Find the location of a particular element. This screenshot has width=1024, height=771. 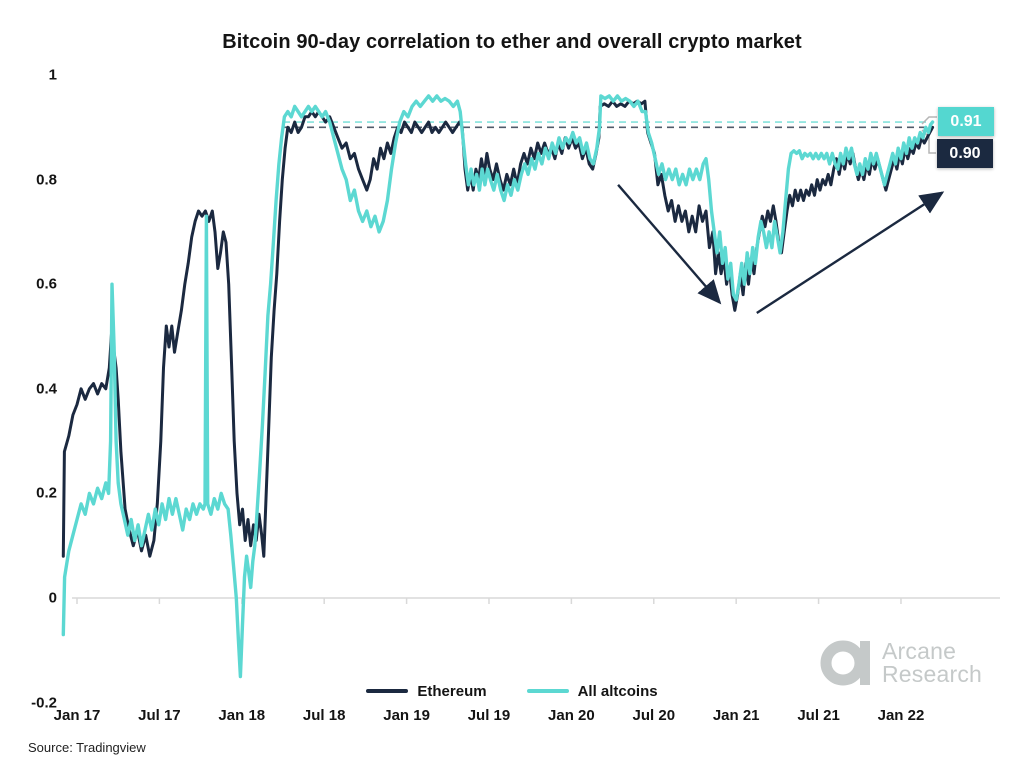

legend-item-all-altcoins: All altcoins is located at coordinates (592, 691).